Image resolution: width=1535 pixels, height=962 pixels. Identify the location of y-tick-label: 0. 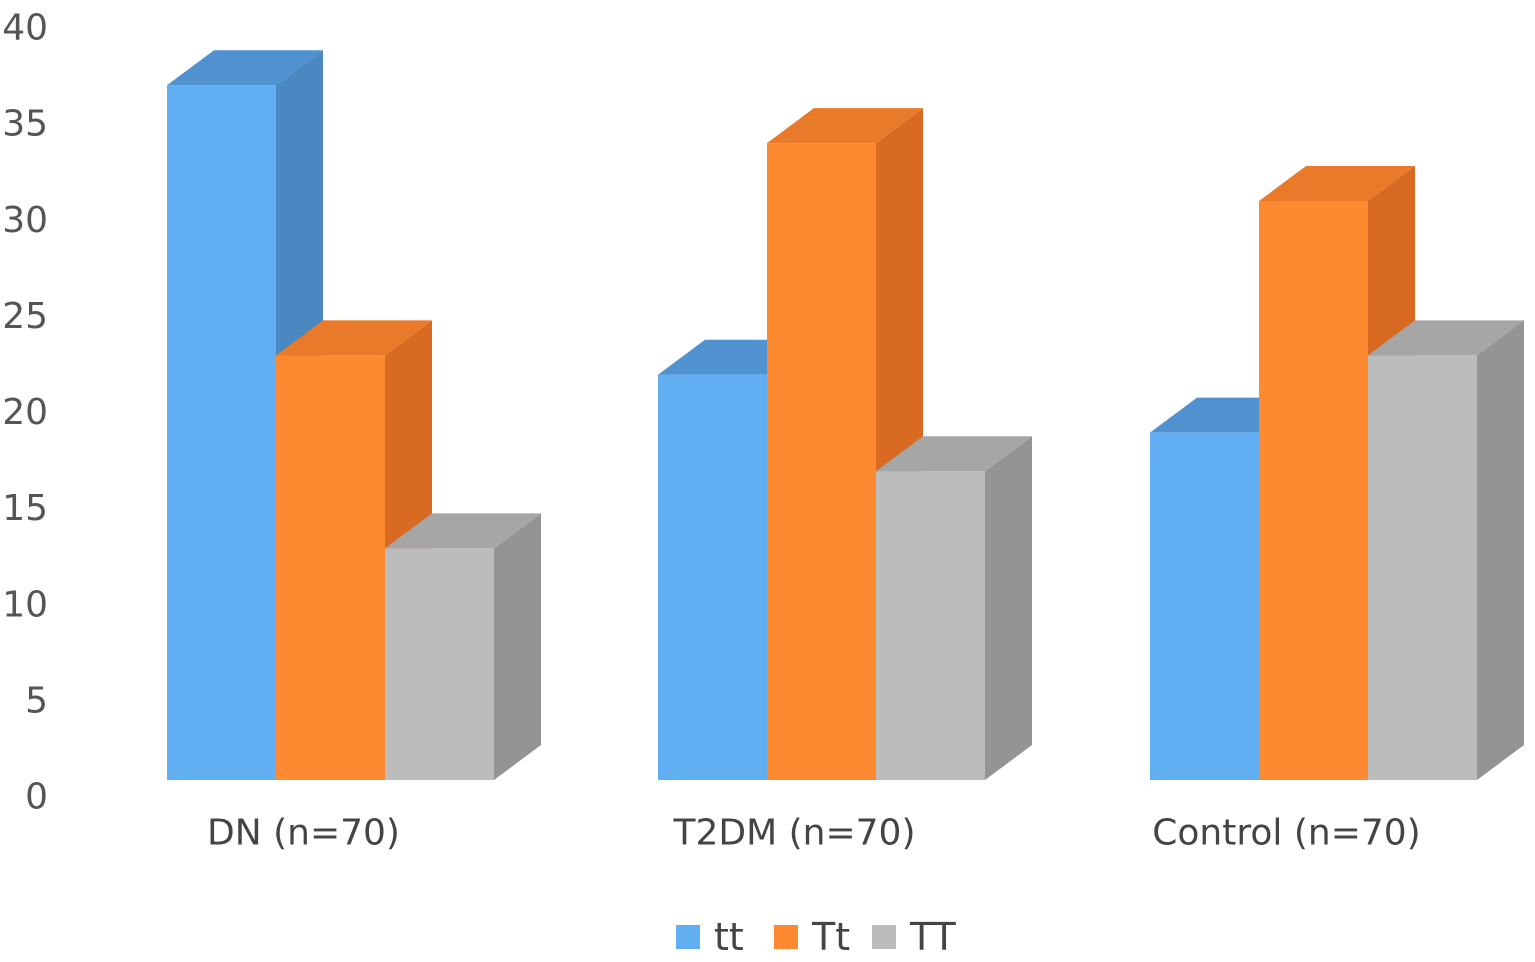
(36, 797).